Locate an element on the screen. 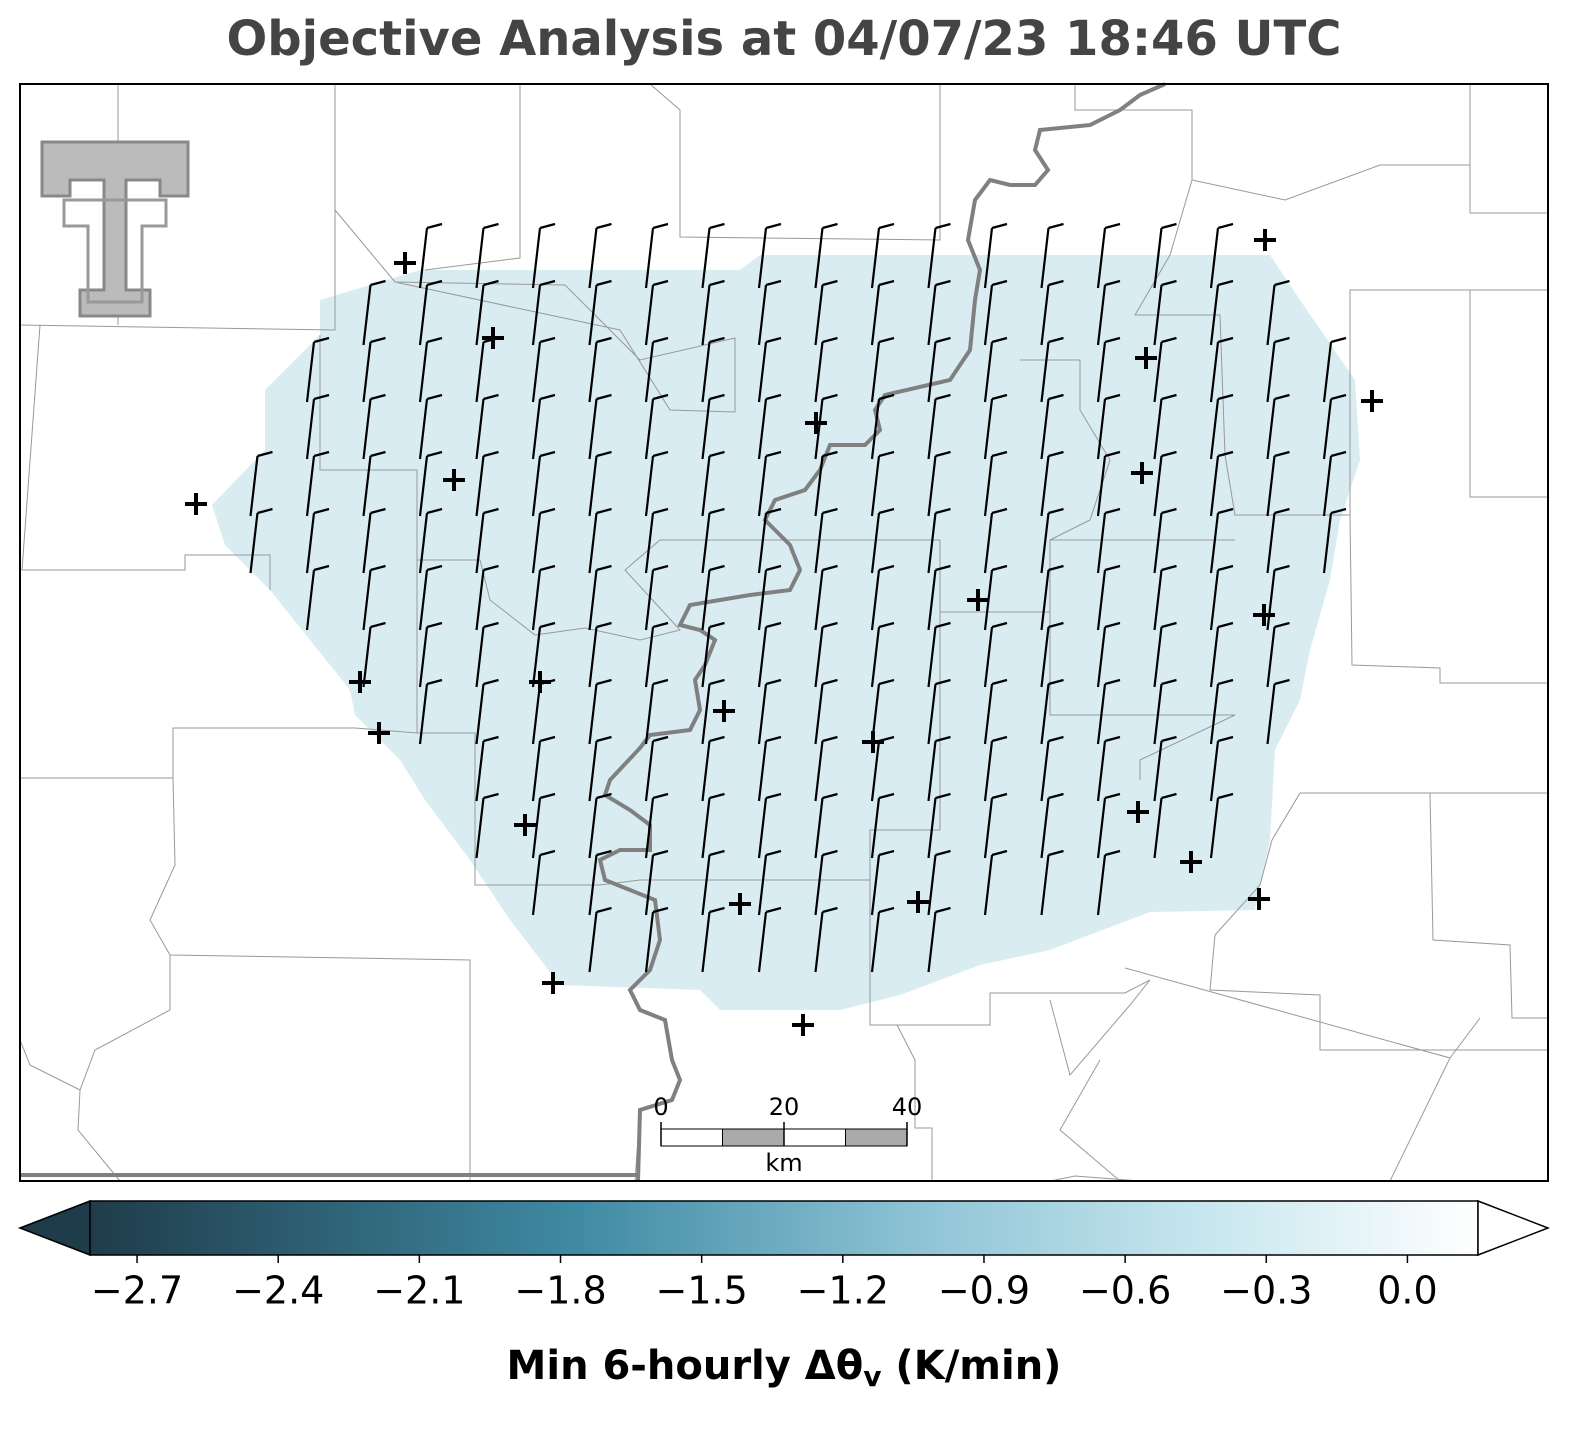 This screenshot has width=1590, height=1434. scale-bar: 0 20 40 km is located at coordinates (787, 1135).